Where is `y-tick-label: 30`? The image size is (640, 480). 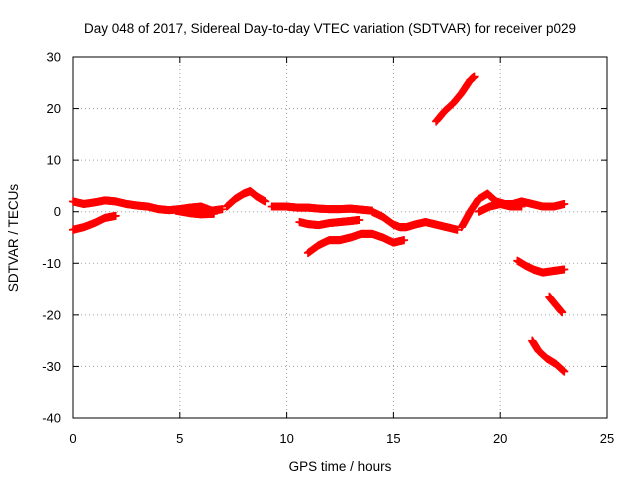
y-tick-label: 30 is located at coordinates (54, 57).